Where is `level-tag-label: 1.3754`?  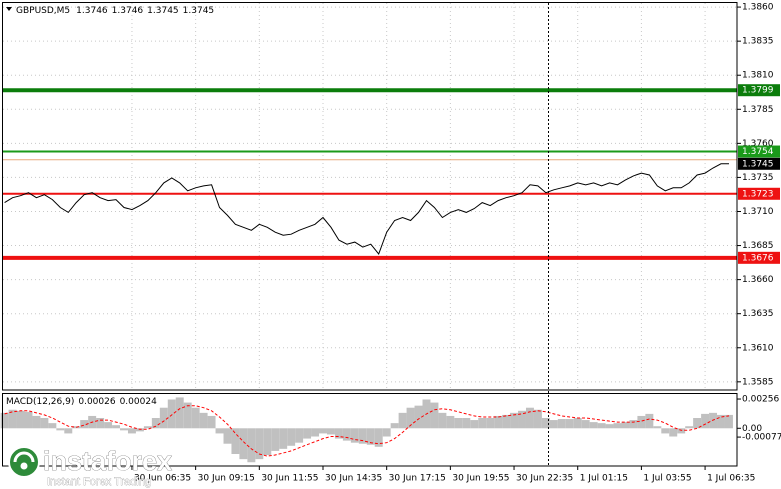 level-tag-label: 1.3754 is located at coordinates (758, 152).